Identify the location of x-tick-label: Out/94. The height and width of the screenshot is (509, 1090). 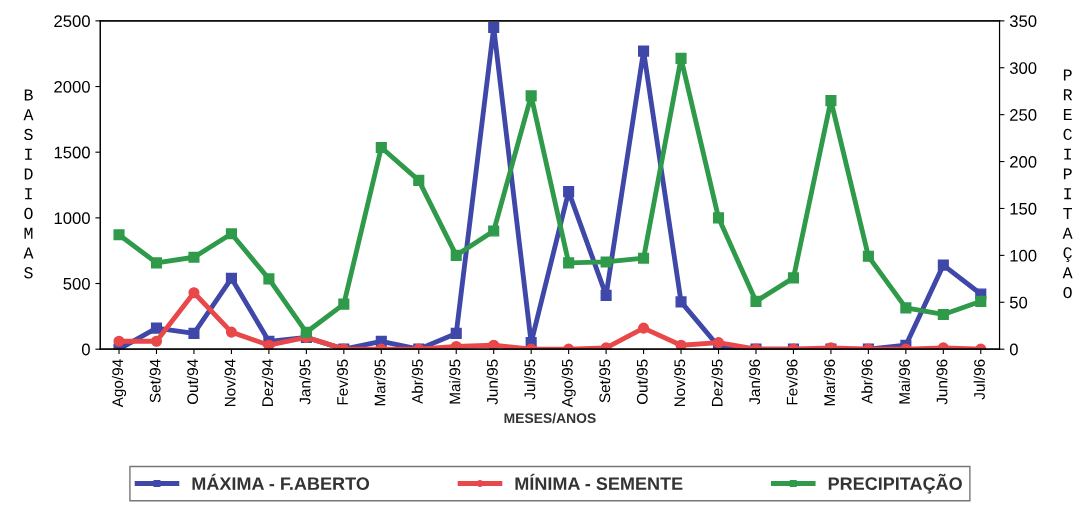
(192, 382).